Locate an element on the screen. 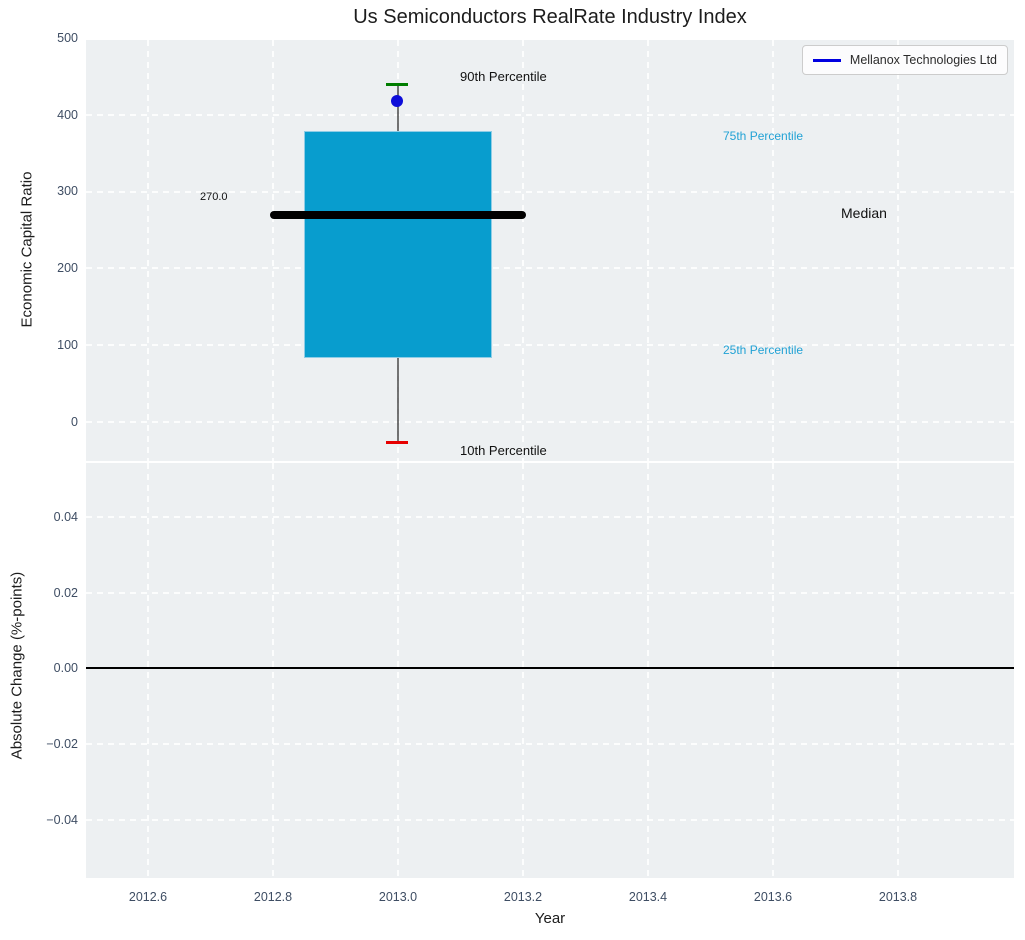  x-tick-label: 2013.8 is located at coordinates (898, 897).